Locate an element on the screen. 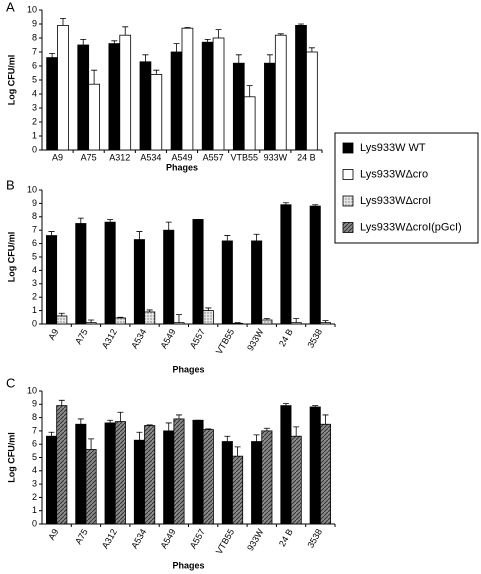 The height and width of the screenshot is (574, 481). legend-label: Lys933WΔcroI is located at coordinates (395, 201).